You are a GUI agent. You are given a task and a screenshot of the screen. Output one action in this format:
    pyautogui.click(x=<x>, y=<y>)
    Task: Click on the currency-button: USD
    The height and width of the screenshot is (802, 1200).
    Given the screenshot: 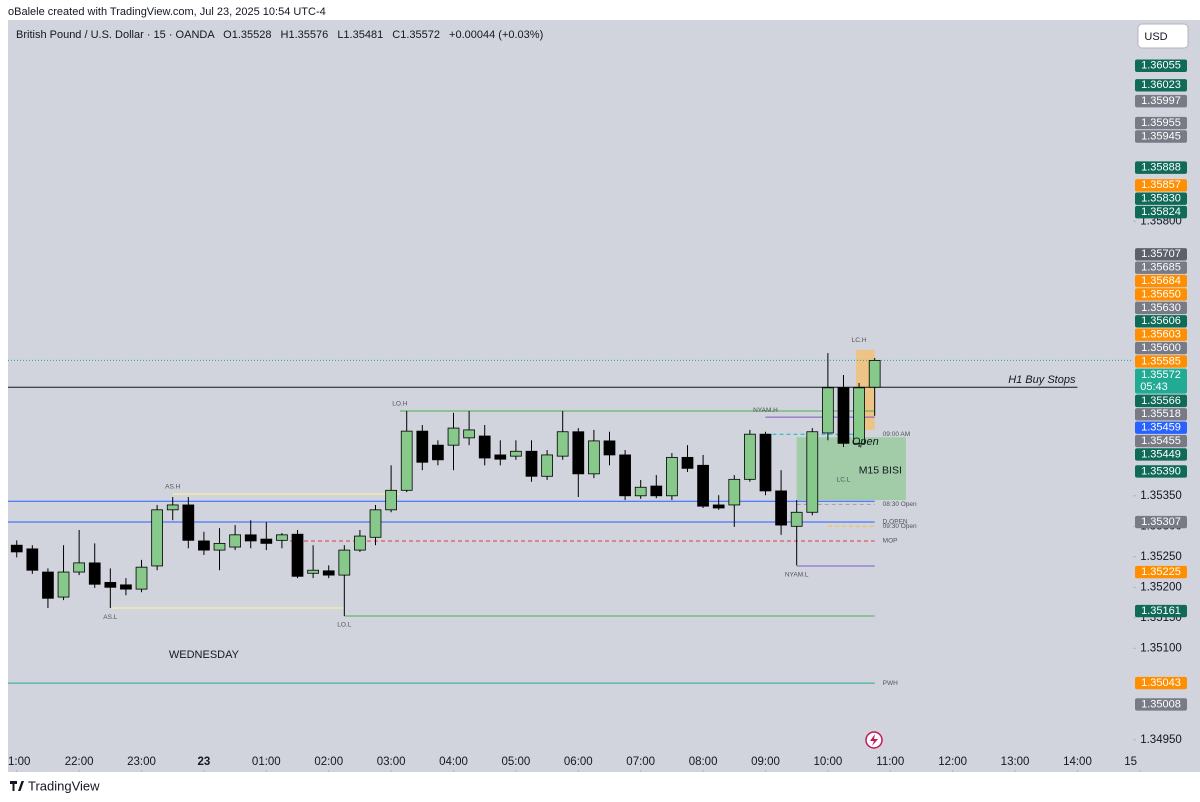 What is the action you would take?
    pyautogui.click(x=1163, y=36)
    